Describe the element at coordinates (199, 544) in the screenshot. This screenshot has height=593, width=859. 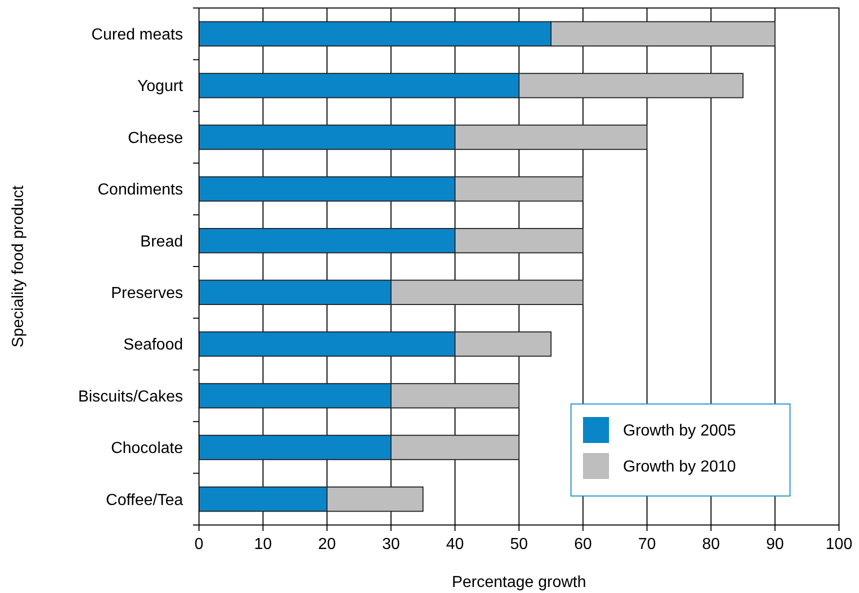
I see `x-tick-label: 0` at that location.